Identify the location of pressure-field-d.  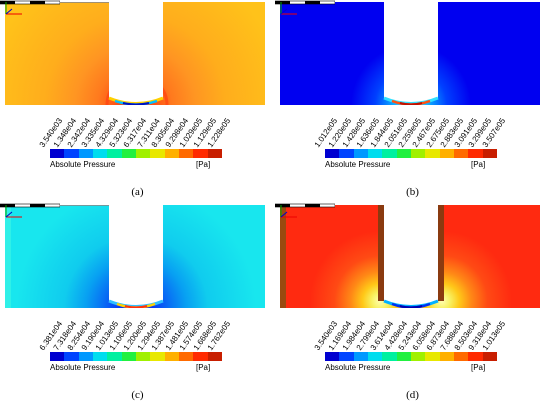
(410, 256).